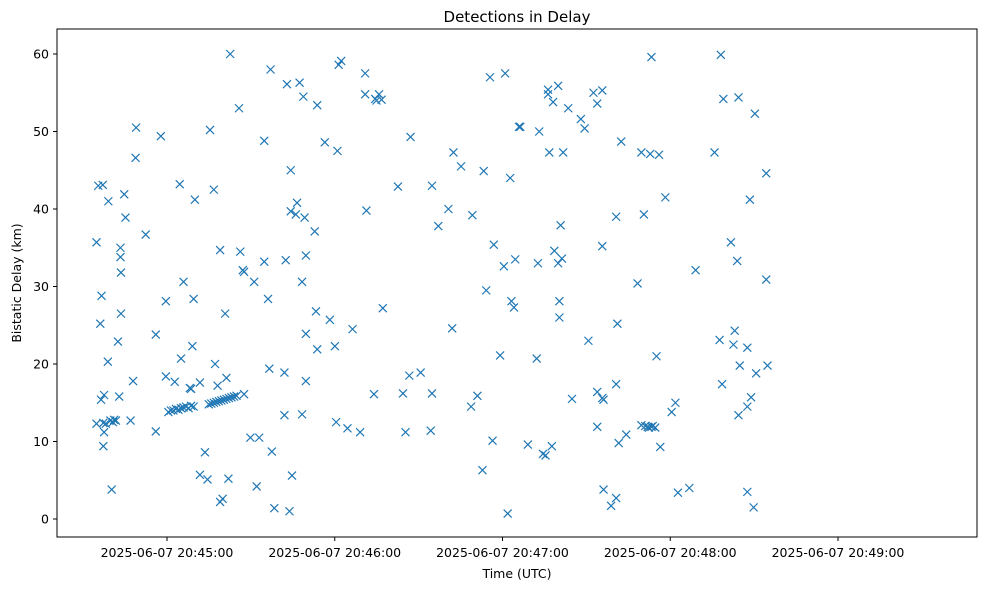  What do you see at coordinates (41, 131) in the screenshot?
I see `y-tick-label: 50` at bounding box center [41, 131].